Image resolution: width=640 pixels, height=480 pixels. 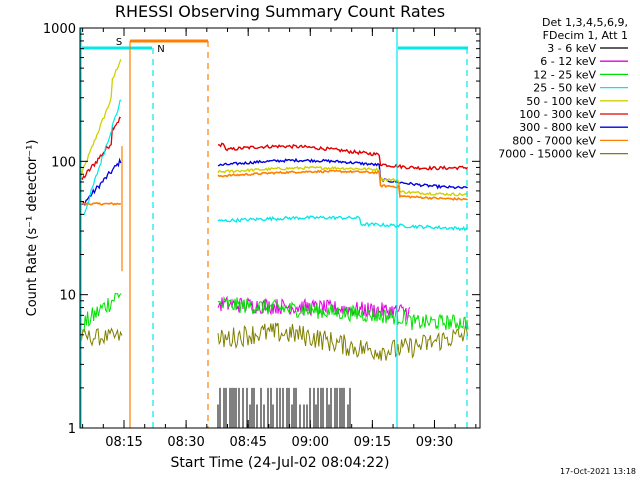 What do you see at coordinates (547, 154) in the screenshot?
I see `legend-label: 7000 - 15000 keV` at bounding box center [547, 154].